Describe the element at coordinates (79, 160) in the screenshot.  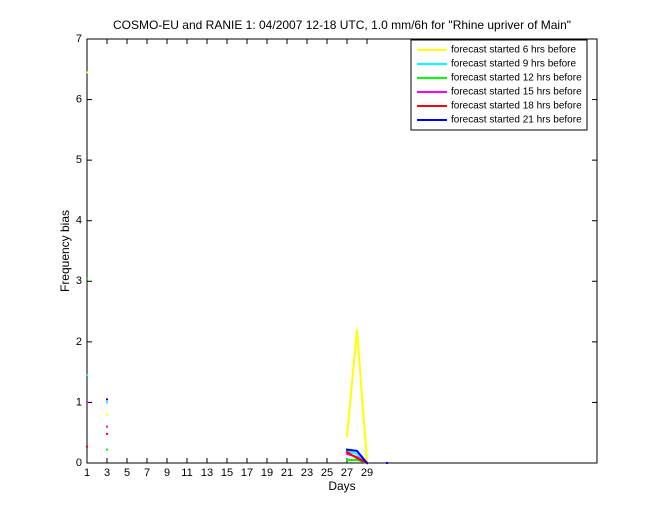
I see `y-tick-label: 5` at that location.